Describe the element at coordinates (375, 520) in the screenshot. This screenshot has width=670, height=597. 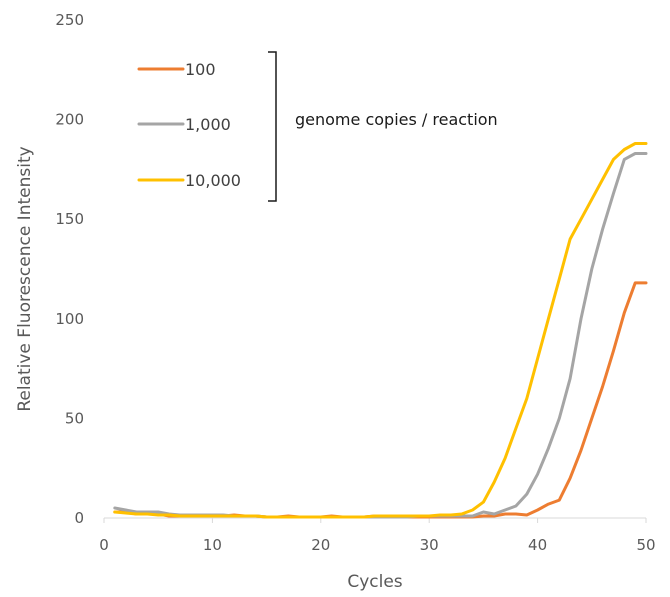
I see `x-axis-ticks` at that location.